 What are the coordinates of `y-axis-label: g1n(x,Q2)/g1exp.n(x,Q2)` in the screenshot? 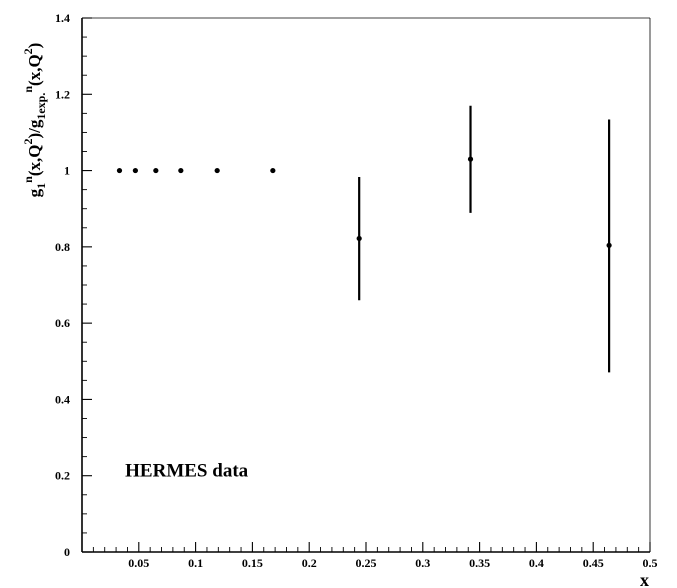 It's located at (34, 120).